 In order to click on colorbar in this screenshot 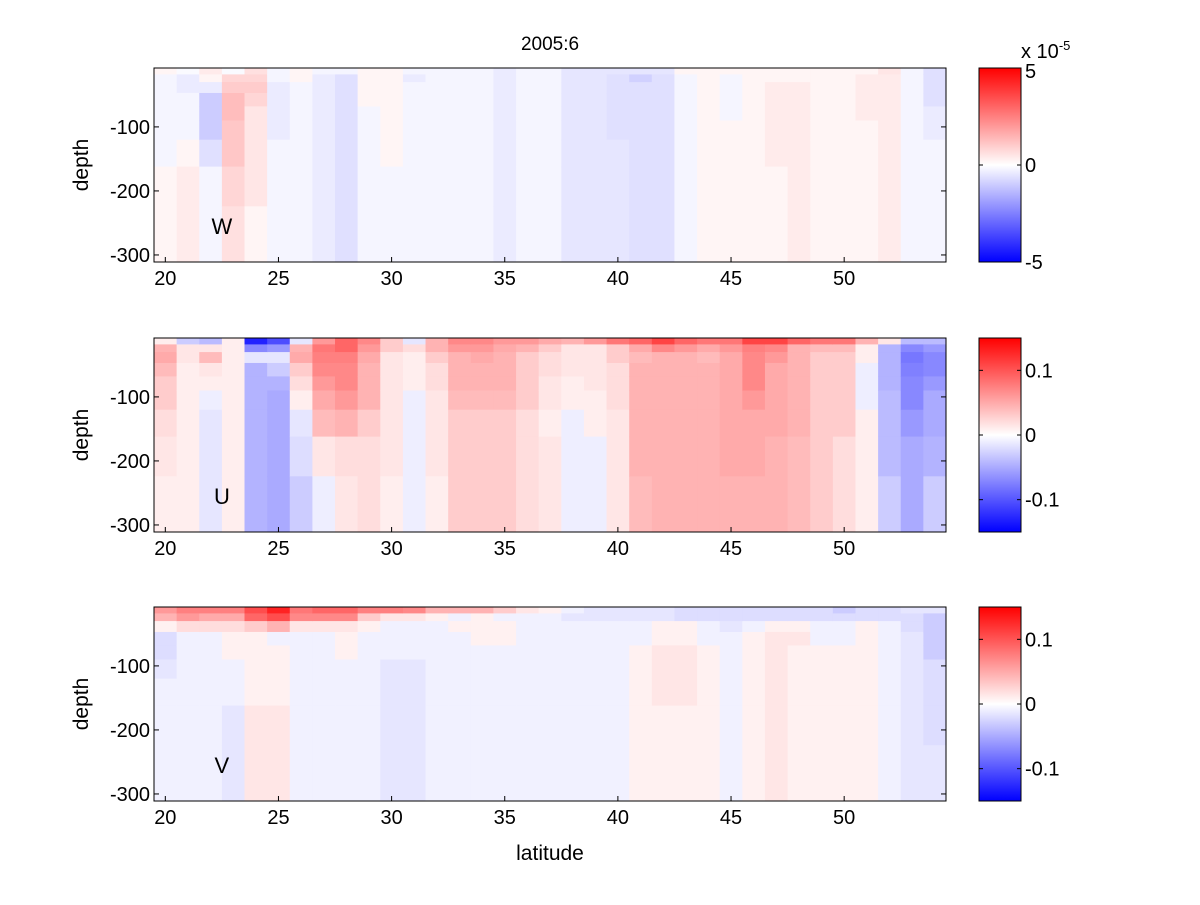, I will do `click(1000, 165)`.